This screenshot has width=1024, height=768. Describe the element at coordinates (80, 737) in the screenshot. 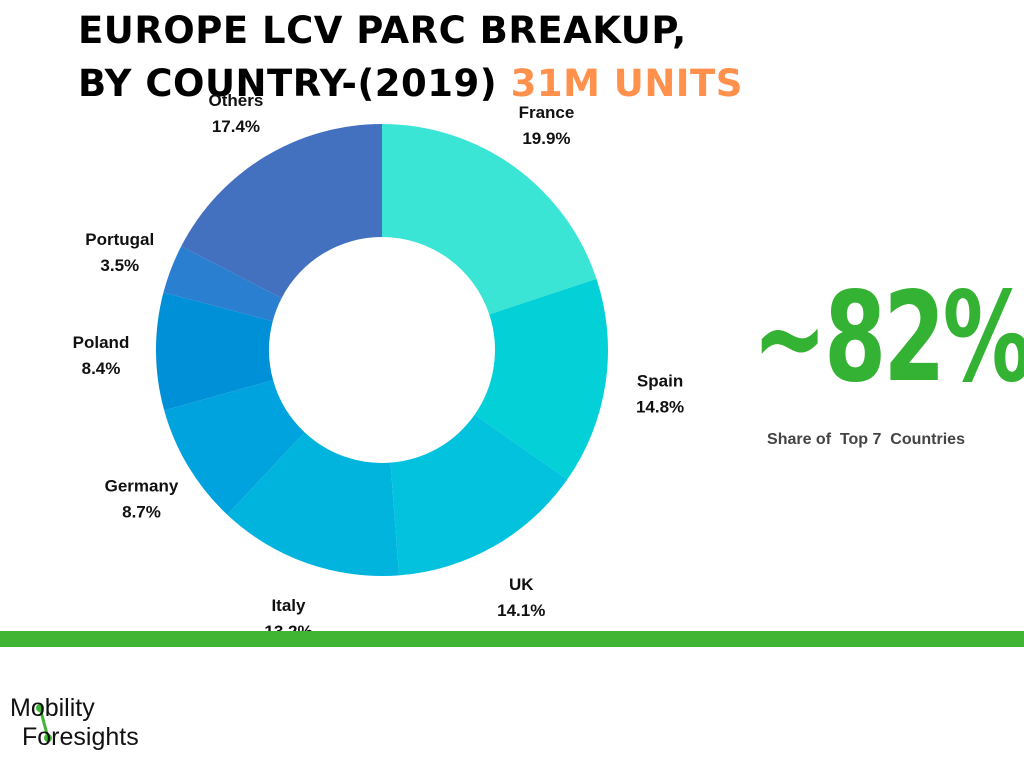

I see `logo-line-2: Foresights` at that location.